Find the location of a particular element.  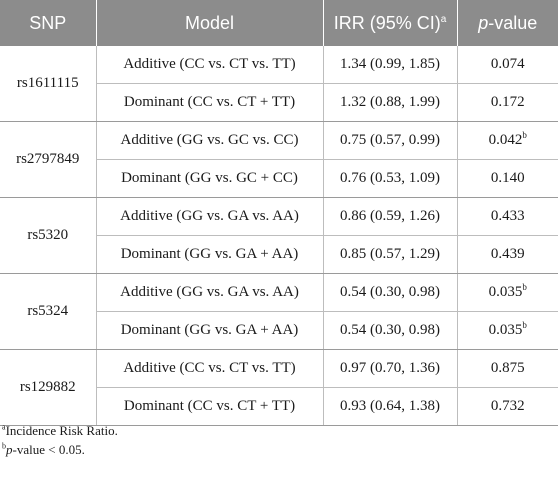

footnote-a-text: Incidence Risk Ratio. is located at coordinates (61, 430).